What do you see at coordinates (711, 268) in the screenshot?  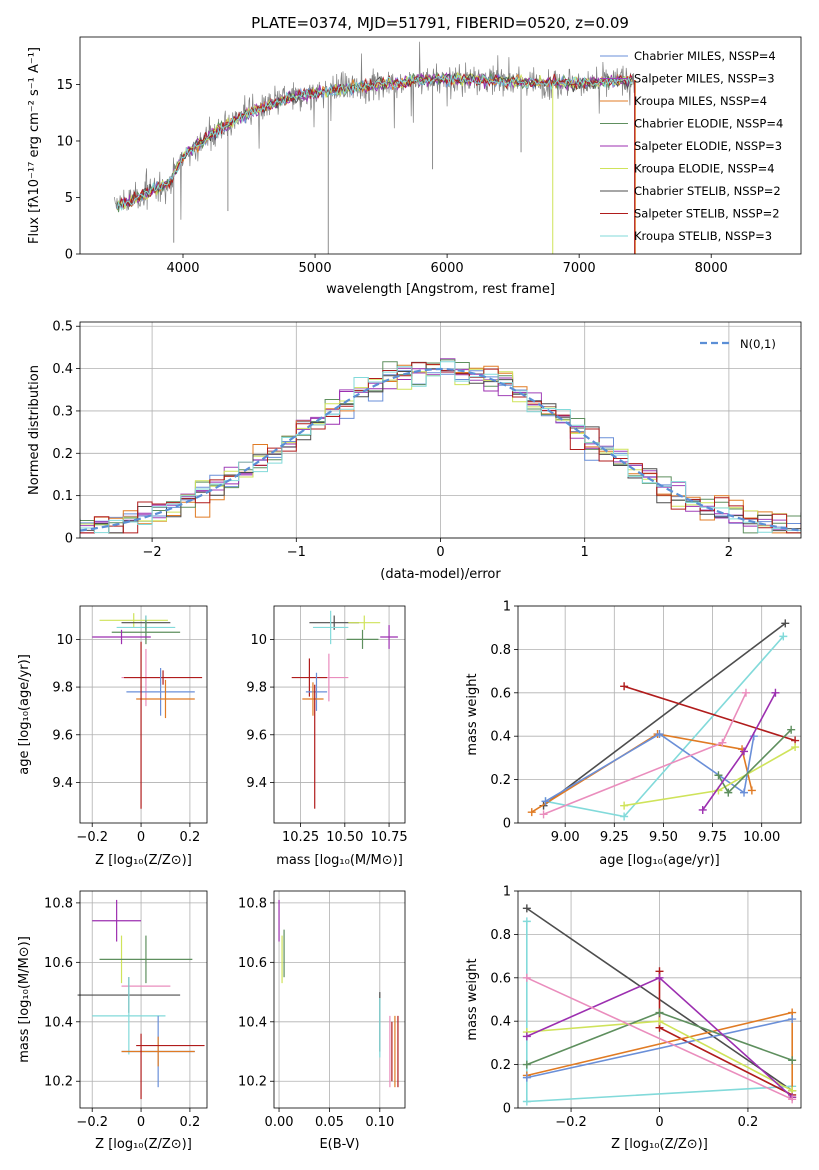 I see `x-tick-label: 8000` at bounding box center [711, 268].